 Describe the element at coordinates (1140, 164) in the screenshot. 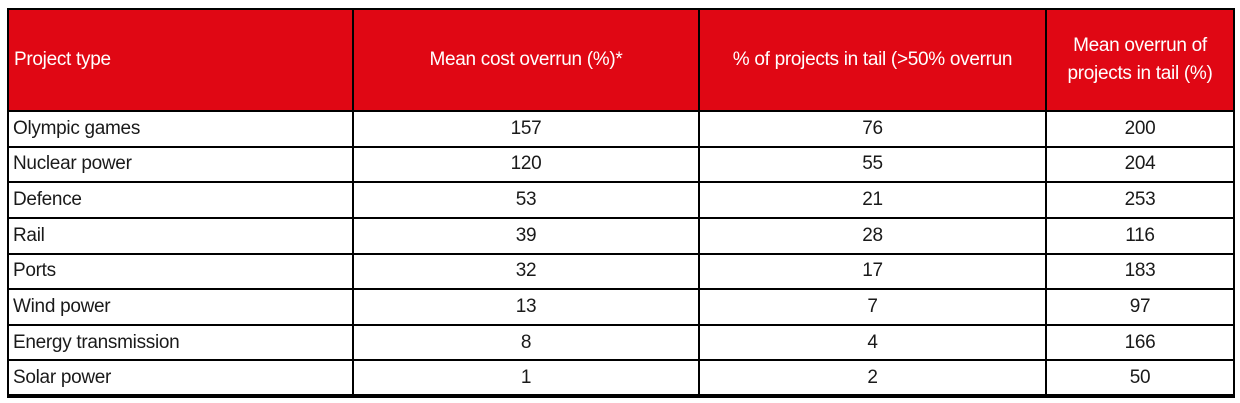

I see `cell-mean-overrun-tail: 204` at that location.